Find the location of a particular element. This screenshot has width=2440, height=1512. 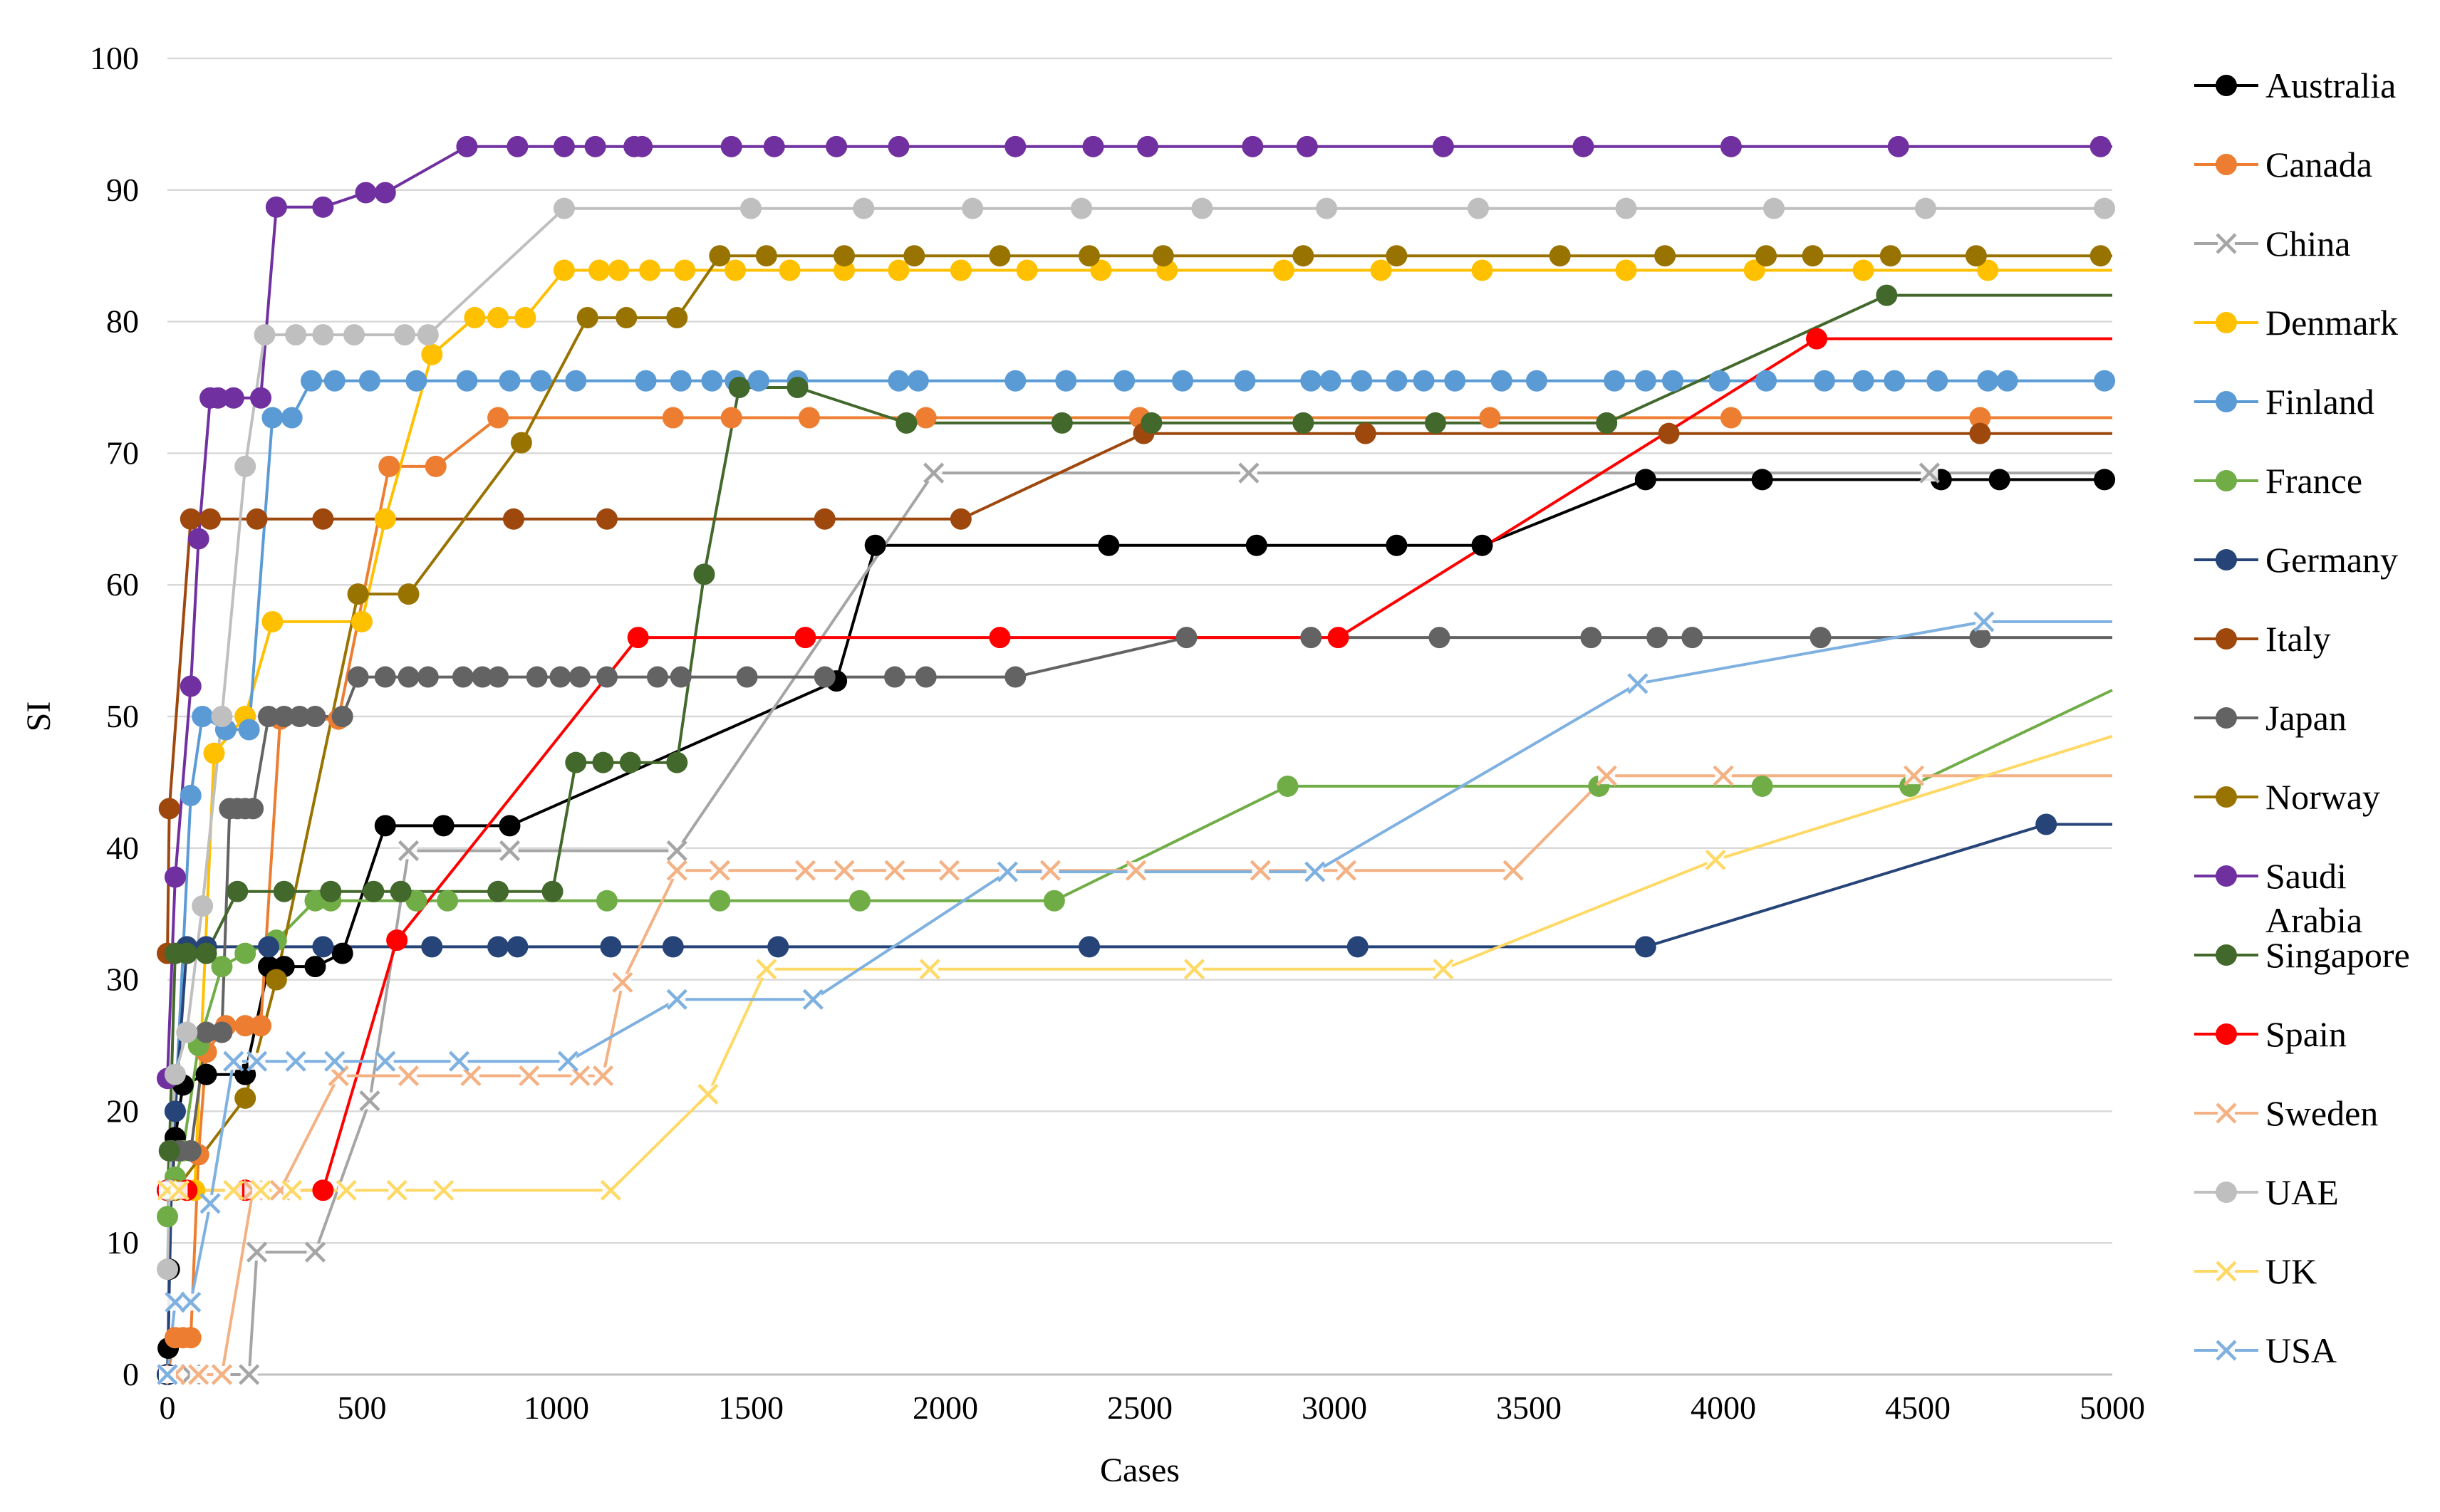

legend-marker-spain is located at coordinates (2226, 1034).